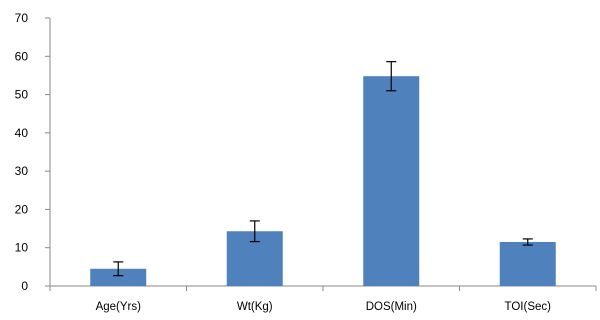  Describe the element at coordinates (119, 307) in the screenshot. I see `category-label-0: Age(Yrs)` at that location.